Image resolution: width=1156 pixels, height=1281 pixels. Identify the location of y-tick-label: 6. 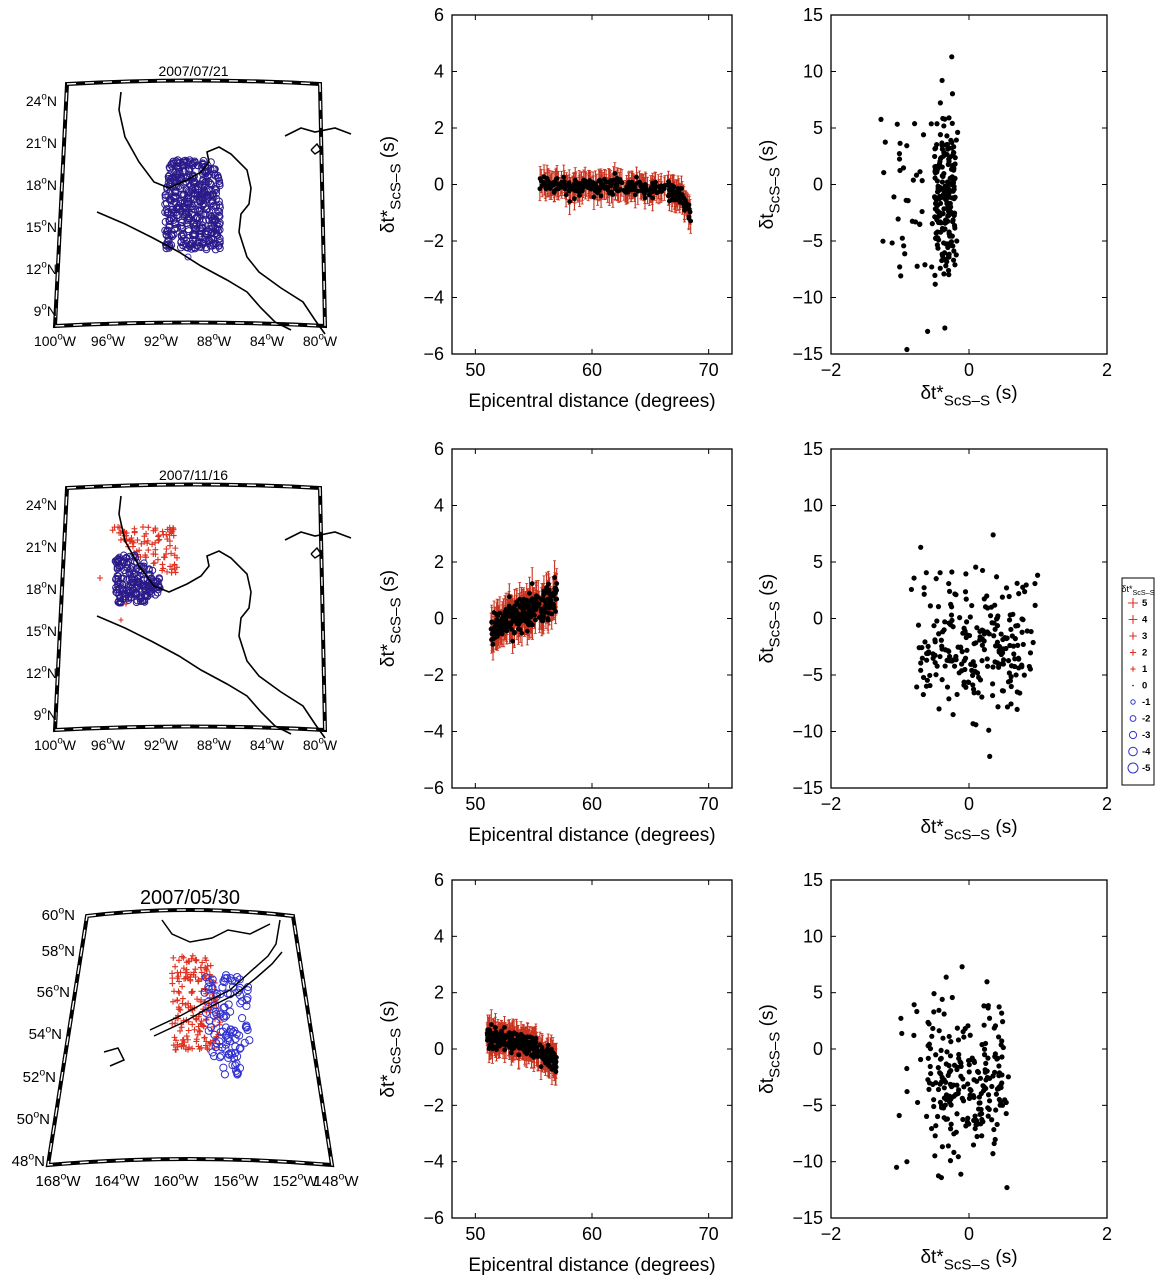
(439, 15).